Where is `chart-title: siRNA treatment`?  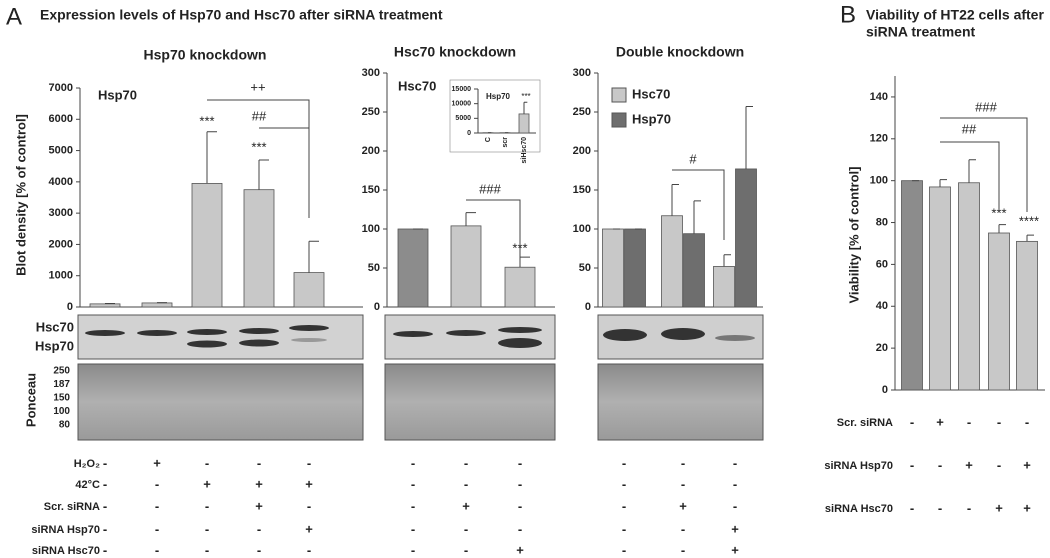 chart-title: siRNA treatment is located at coordinates (921, 32).